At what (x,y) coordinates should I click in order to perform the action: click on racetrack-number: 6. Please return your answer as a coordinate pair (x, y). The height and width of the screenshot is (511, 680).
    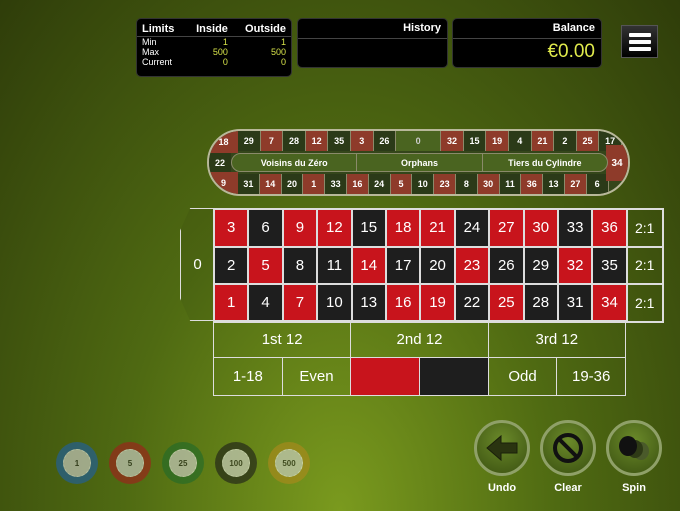
    Looking at the image, I should click on (597, 184).